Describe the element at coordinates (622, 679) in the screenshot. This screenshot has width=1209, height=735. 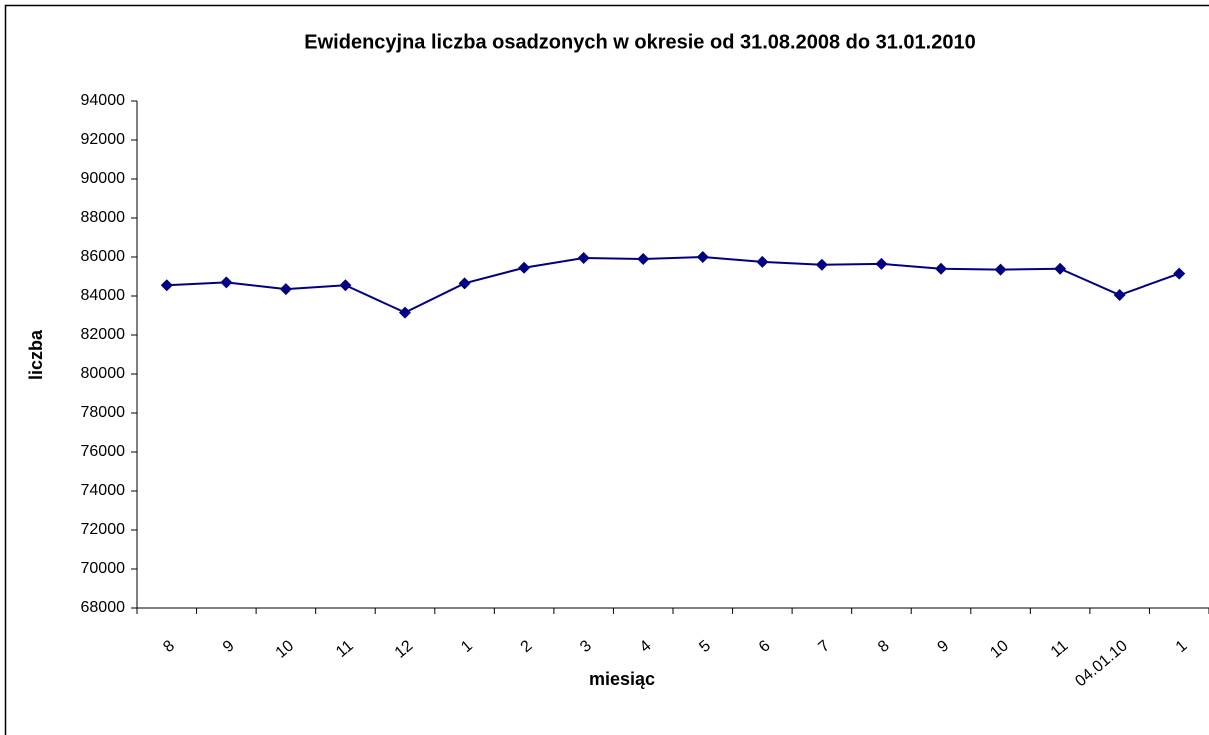
I see `x-axis-label: miesiąc` at that location.